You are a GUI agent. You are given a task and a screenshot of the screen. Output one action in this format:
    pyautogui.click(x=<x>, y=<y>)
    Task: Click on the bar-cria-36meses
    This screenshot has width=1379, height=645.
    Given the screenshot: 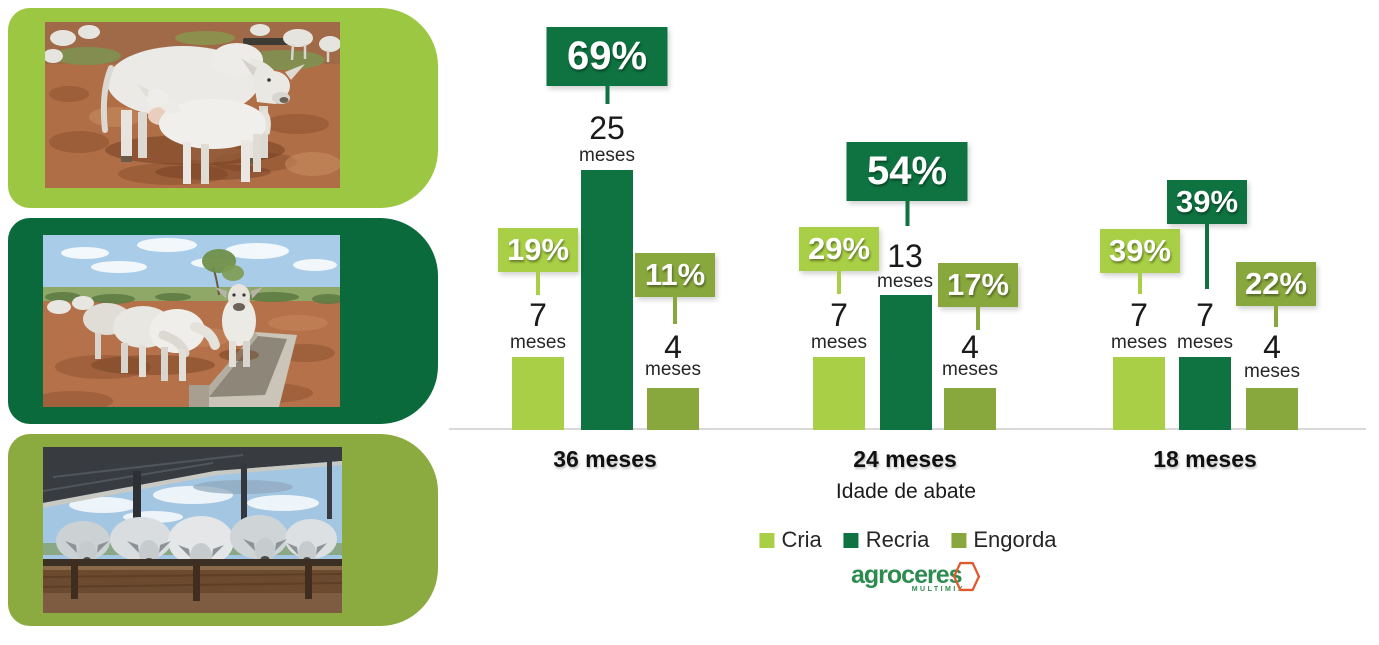 What is the action you would take?
    pyautogui.click(x=538, y=393)
    